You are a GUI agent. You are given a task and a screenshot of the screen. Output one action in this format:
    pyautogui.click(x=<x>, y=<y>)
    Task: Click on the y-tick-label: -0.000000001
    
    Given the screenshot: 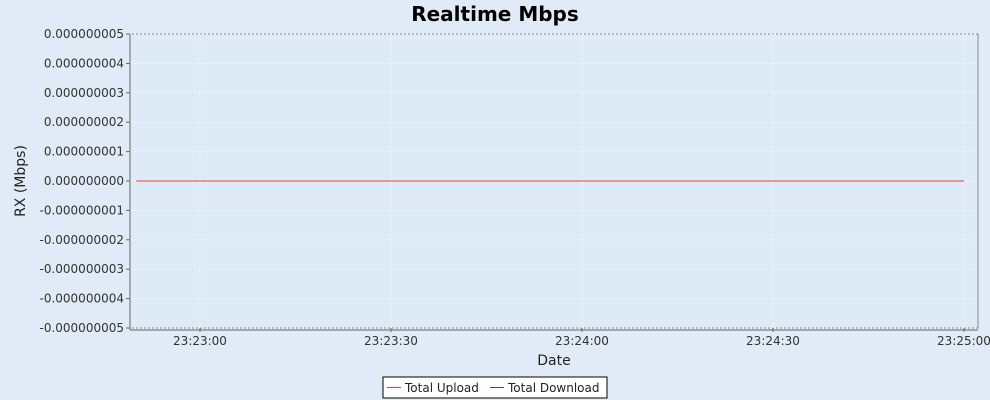 What is the action you would take?
    pyautogui.click(x=82, y=210)
    